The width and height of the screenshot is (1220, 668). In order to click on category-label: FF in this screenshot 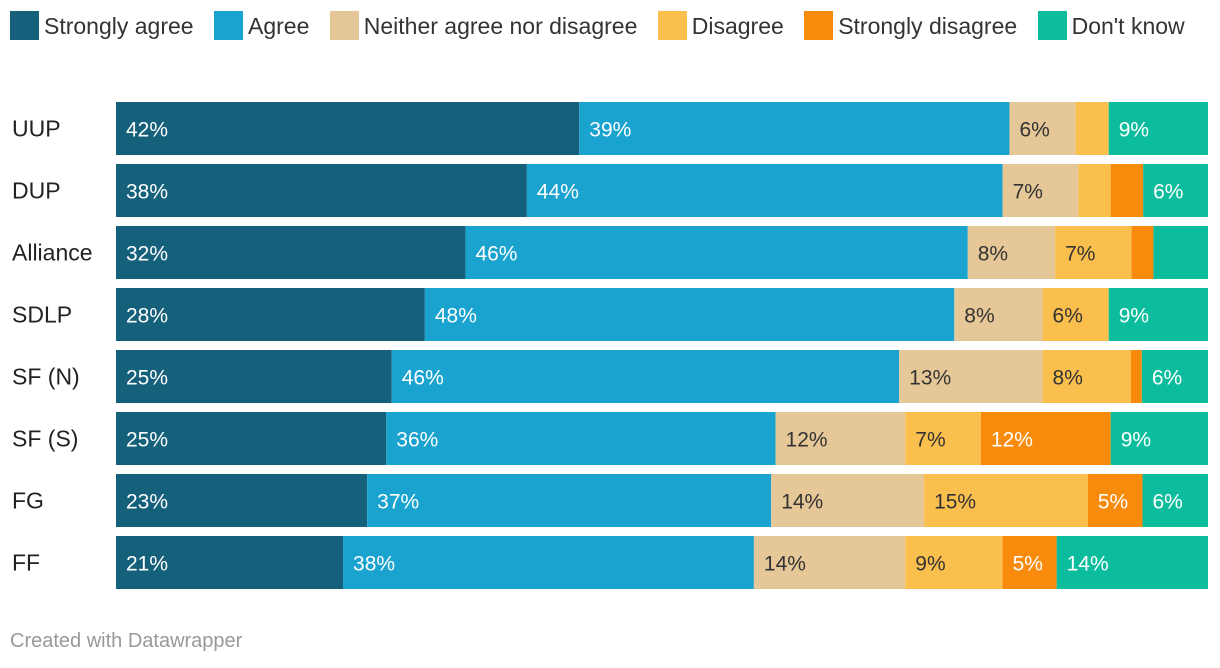, I will do `click(26, 563)`.